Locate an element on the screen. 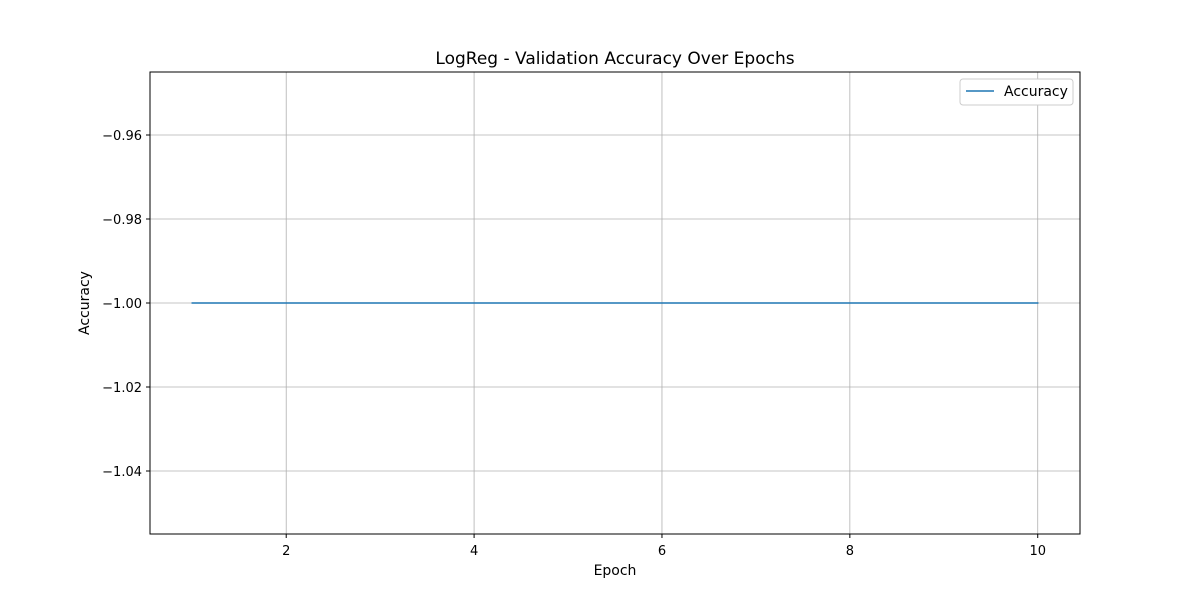 The height and width of the screenshot is (600, 1200). x-tick-label: 6 is located at coordinates (662, 551).